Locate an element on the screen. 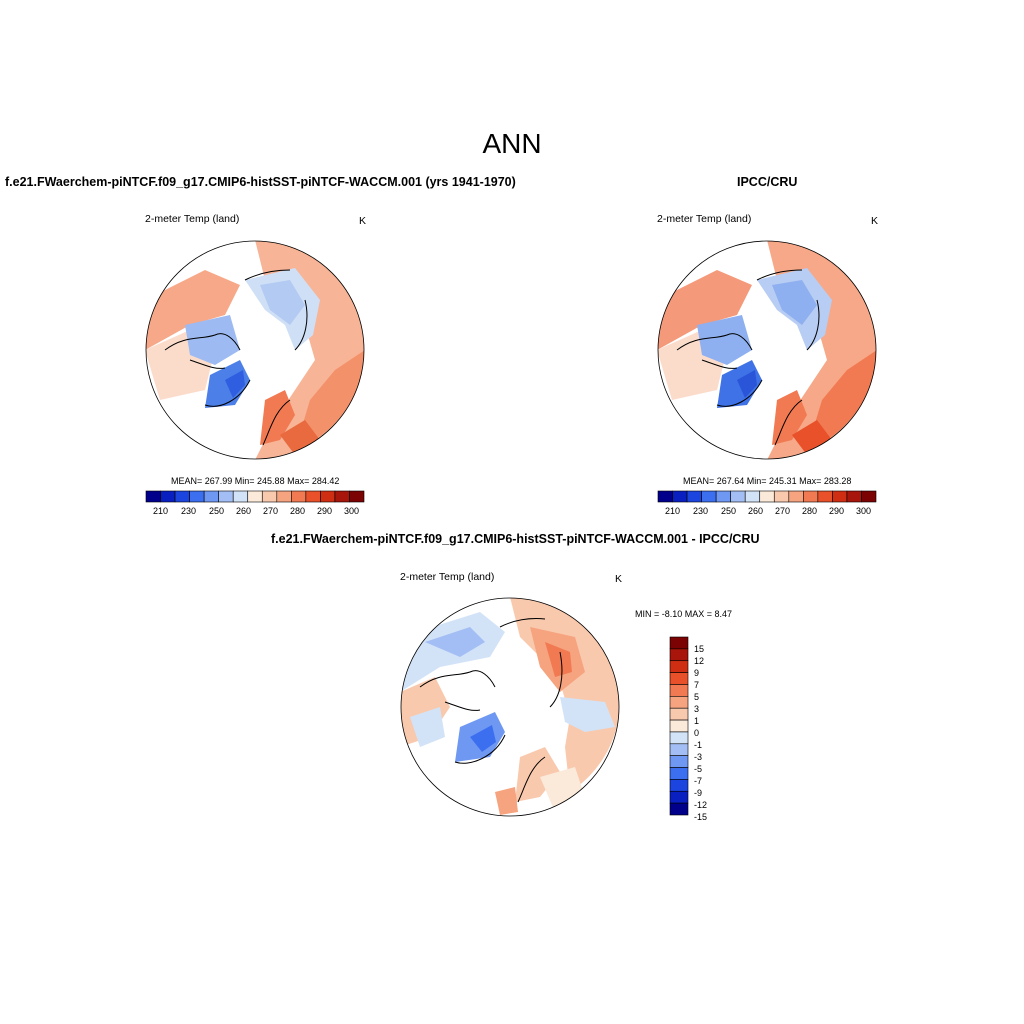 This screenshot has width=1024, height=1024. panel-3-tick: -15 is located at coordinates (701, 817).